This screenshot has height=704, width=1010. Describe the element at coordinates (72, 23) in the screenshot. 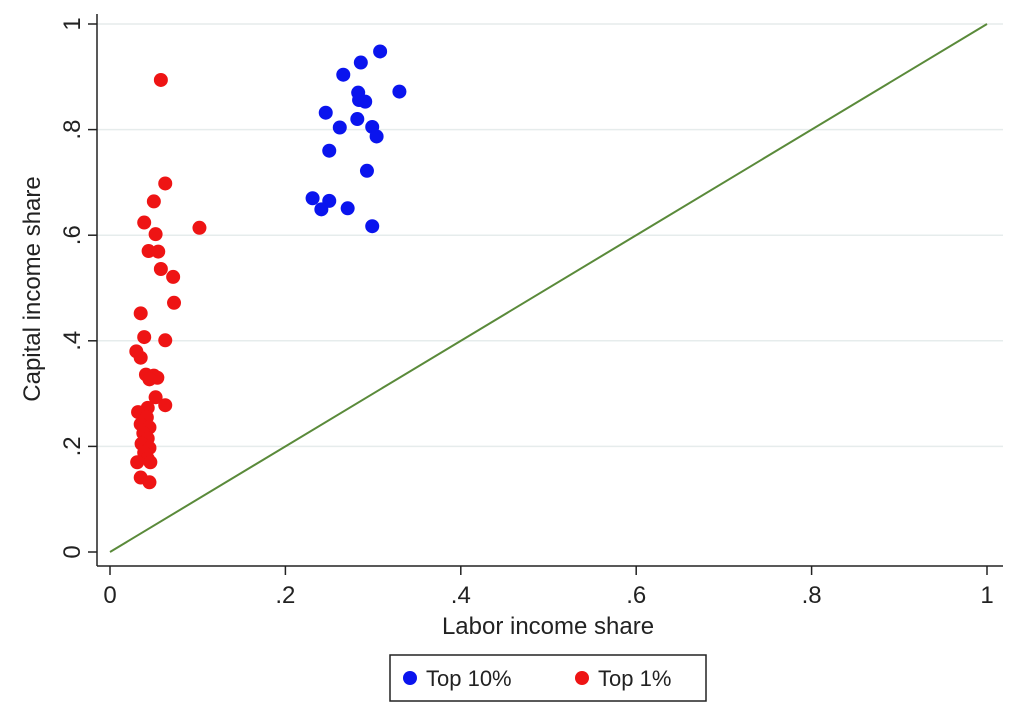

I see `y-tick-label-5: 1` at that location.